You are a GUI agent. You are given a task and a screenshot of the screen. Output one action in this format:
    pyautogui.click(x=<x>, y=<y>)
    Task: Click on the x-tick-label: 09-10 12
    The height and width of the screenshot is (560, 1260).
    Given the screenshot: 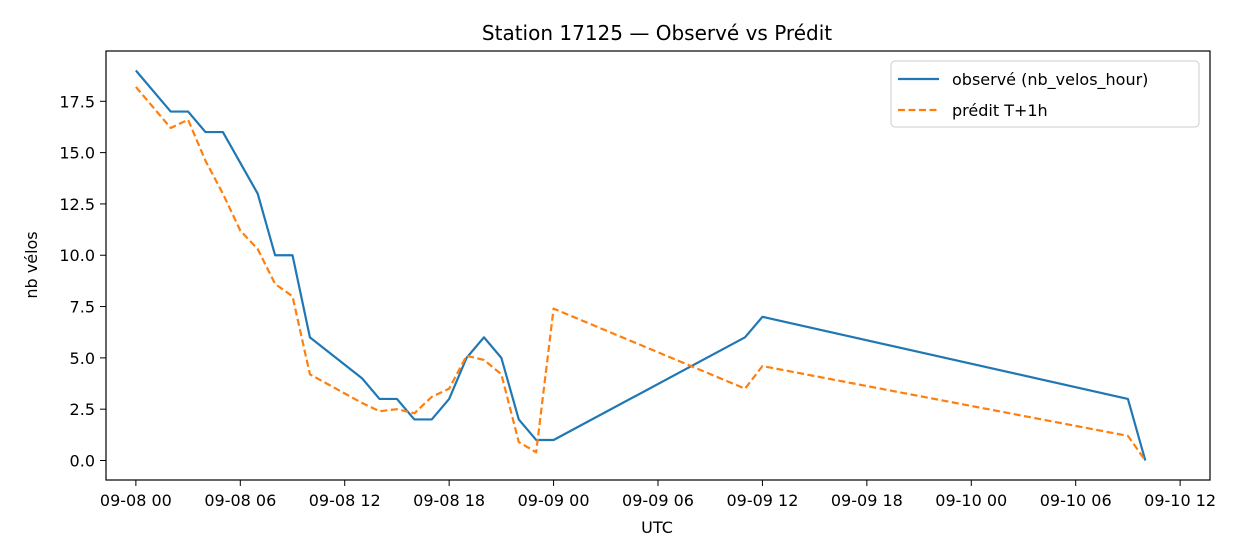 What is the action you would take?
    pyautogui.click(x=1180, y=500)
    